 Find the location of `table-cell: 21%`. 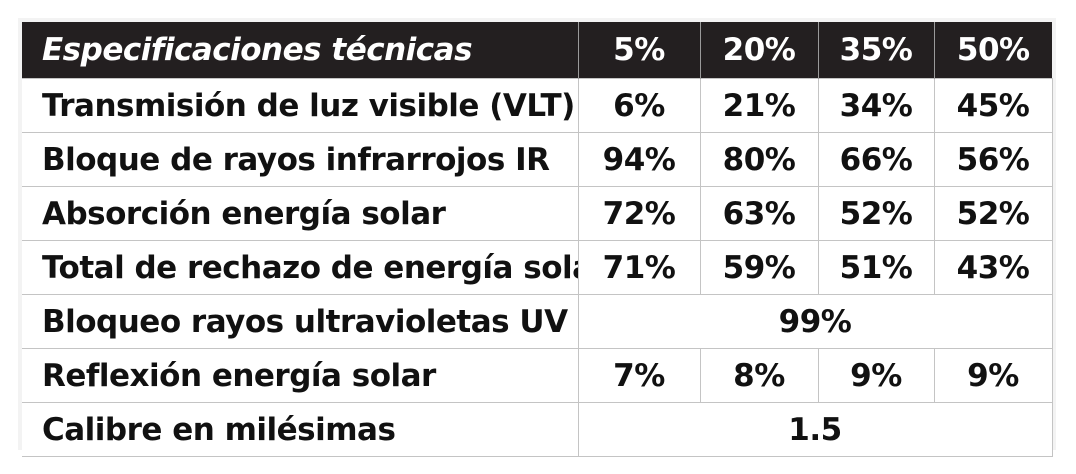

table-cell: 21% is located at coordinates (759, 105).